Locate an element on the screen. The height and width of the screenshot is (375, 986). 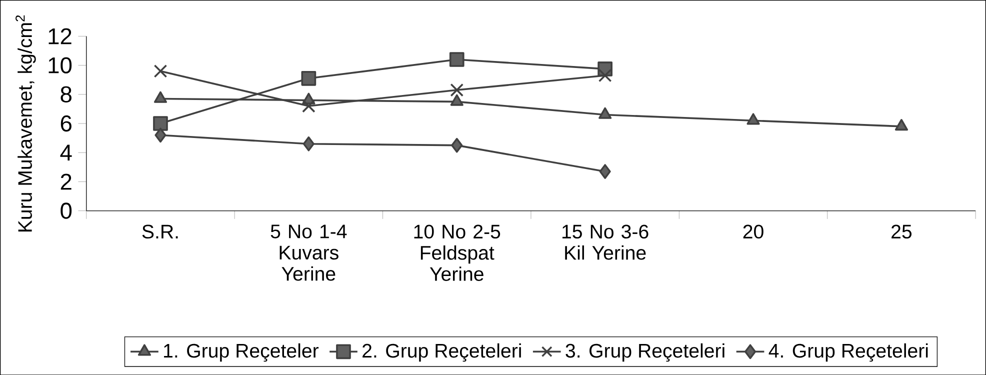
y-axis-title: Kuru Mukavemet, kg/cm$^{2}$ is located at coordinates (26, 123).